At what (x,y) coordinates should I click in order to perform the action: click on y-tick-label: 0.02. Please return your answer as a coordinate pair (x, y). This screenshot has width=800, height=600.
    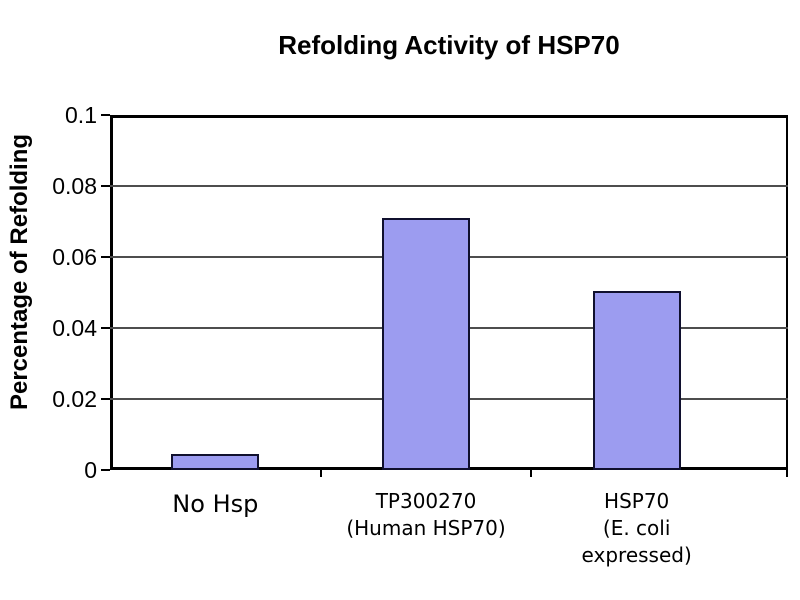
    Looking at the image, I should click on (74, 399).